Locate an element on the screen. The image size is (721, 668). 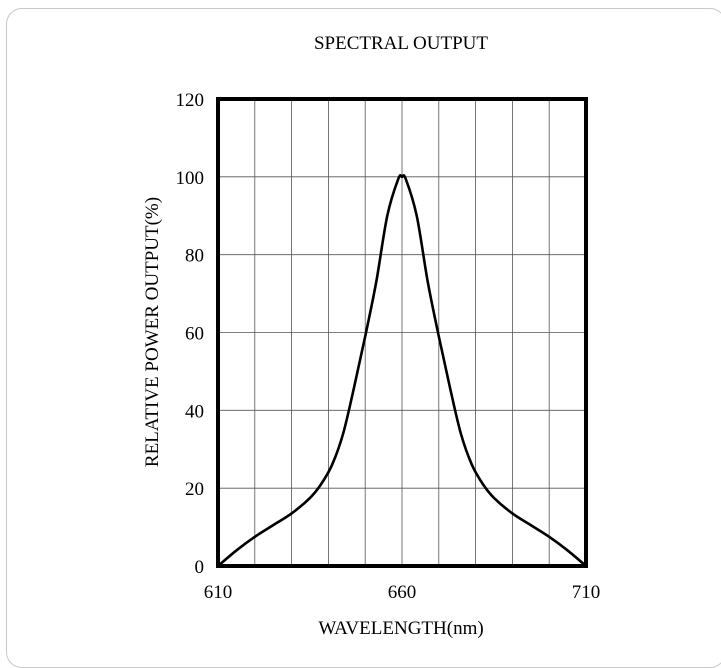
y-tick-label: 80 is located at coordinates (194, 256).